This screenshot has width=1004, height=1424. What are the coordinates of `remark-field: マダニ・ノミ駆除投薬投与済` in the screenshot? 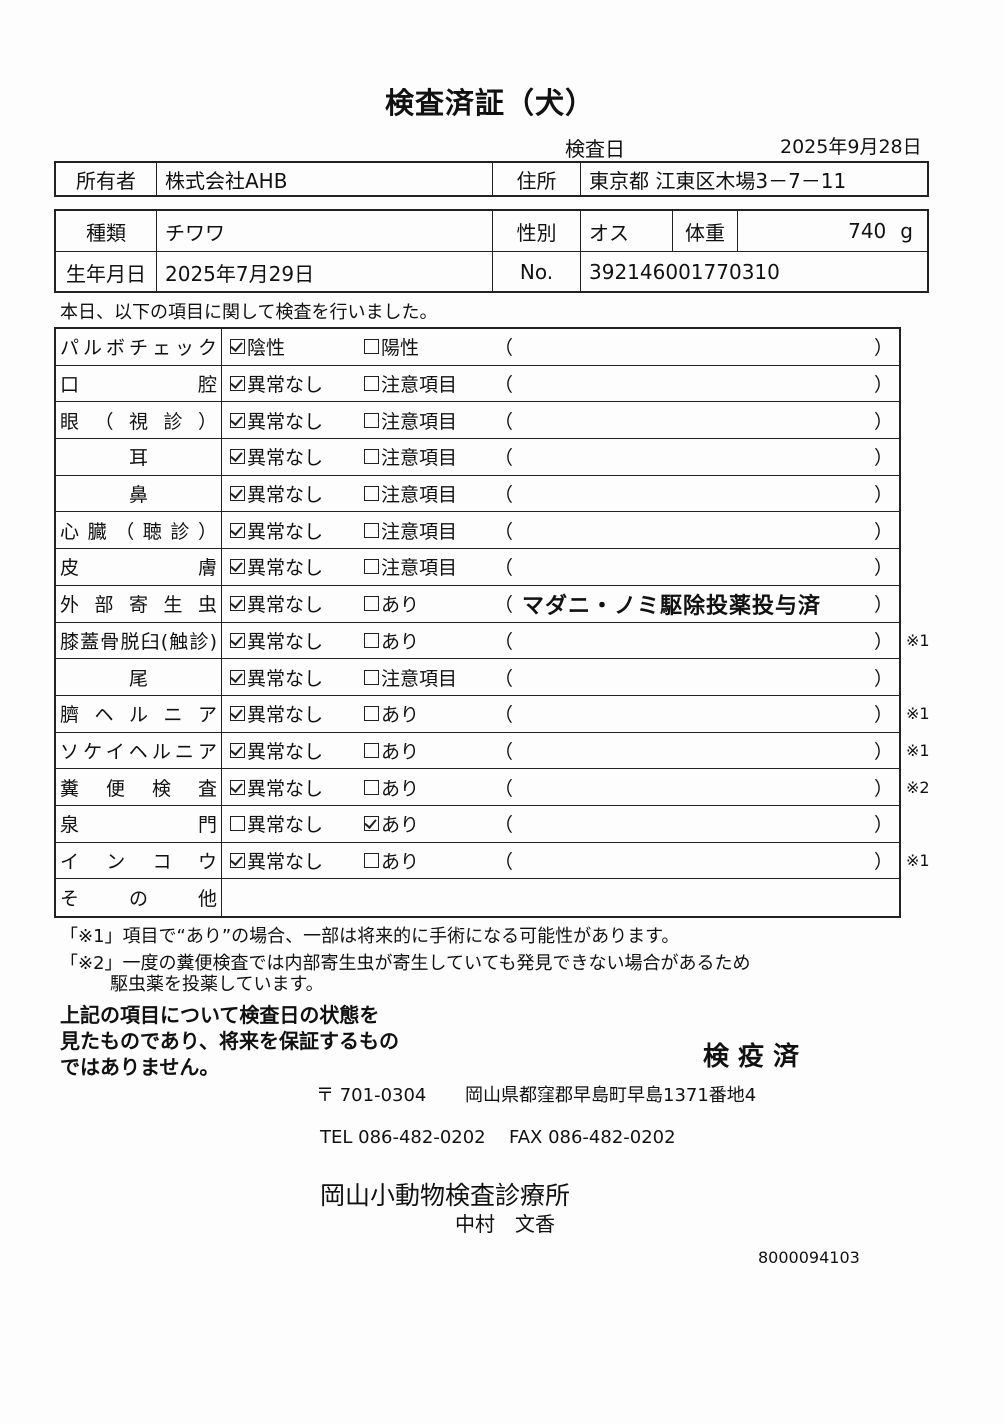 It's located at (672, 606).